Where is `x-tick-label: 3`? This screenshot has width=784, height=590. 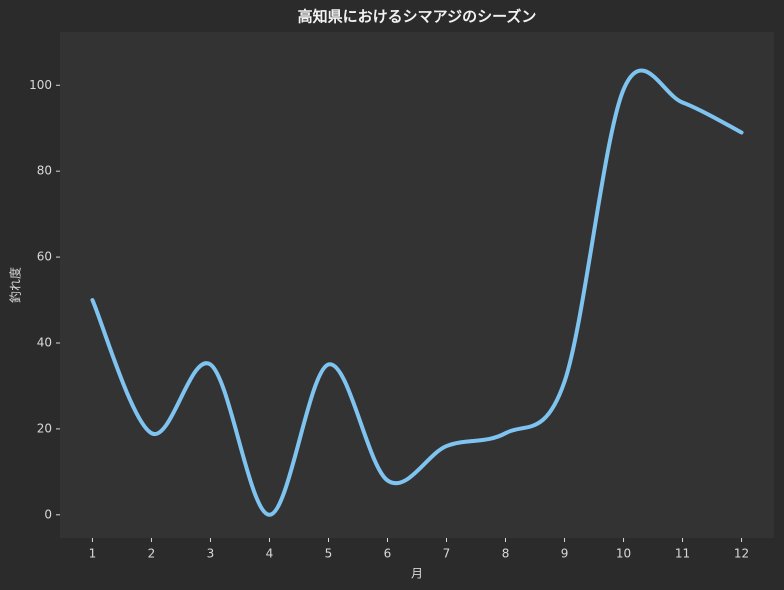
x-tick-label: 3 is located at coordinates (211, 554).